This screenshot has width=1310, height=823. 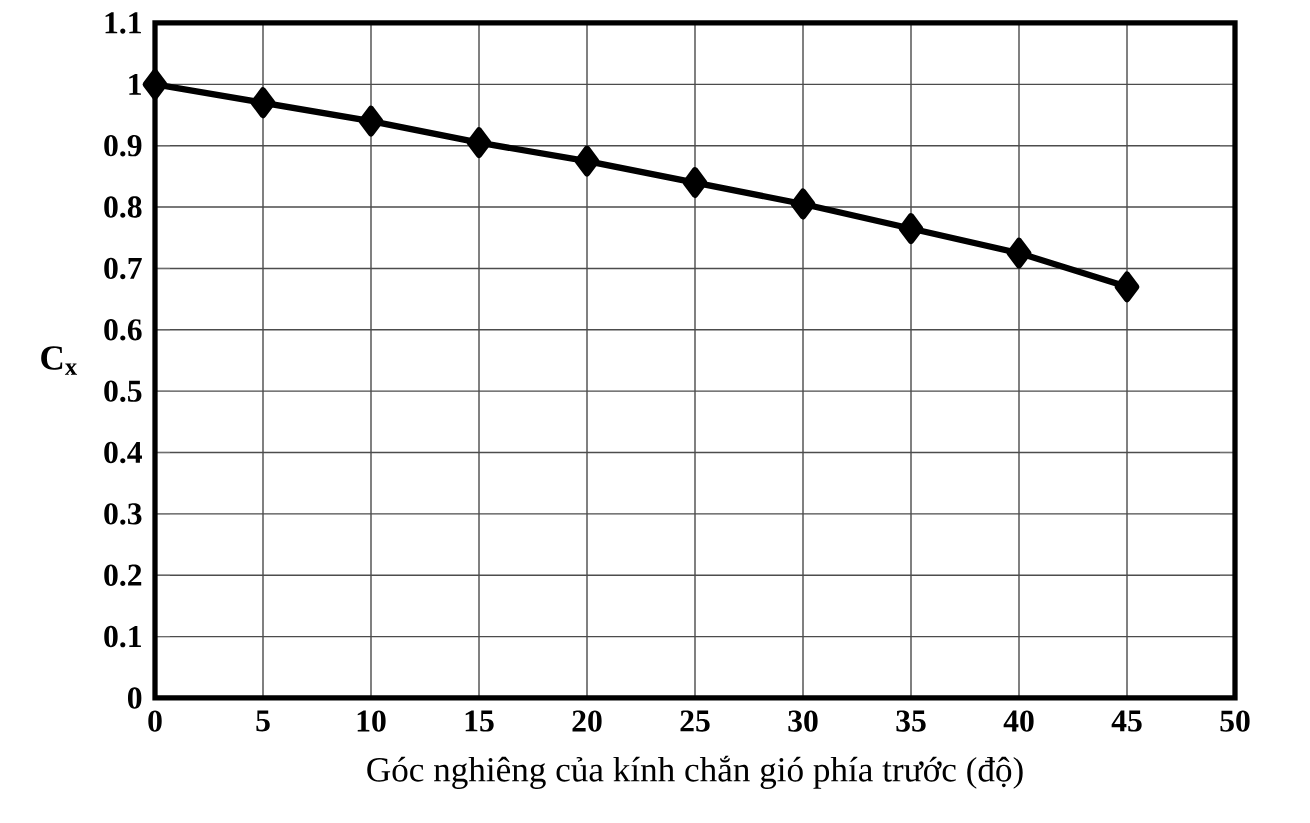 What do you see at coordinates (911, 721) in the screenshot?
I see `x-tick-label: 35` at bounding box center [911, 721].